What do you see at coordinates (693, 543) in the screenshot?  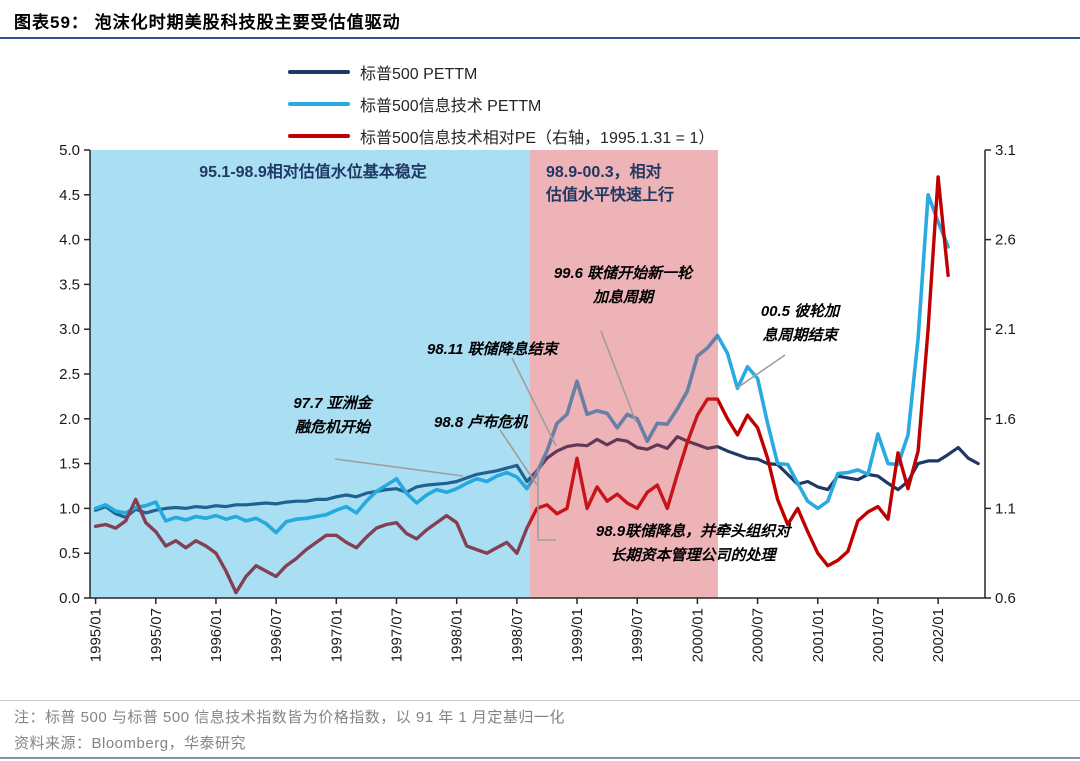 I see `annotation-ltcm: 98.9联储降息，并牵头组织对 长期资本管理公司的处理` at bounding box center [693, 543].